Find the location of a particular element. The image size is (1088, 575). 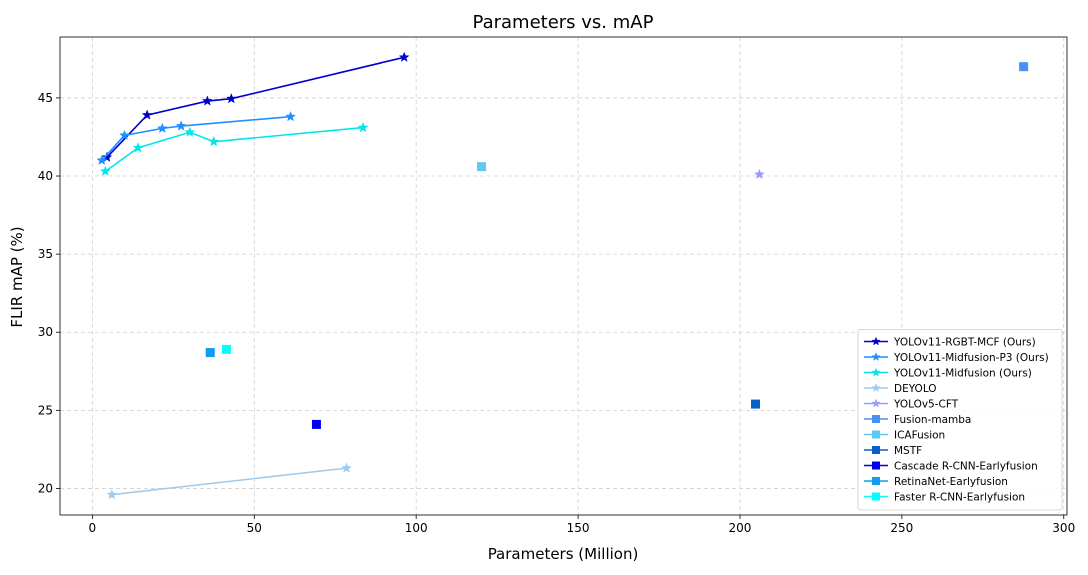

chart-title: Parameters vs. mAP is located at coordinates (563, 22).